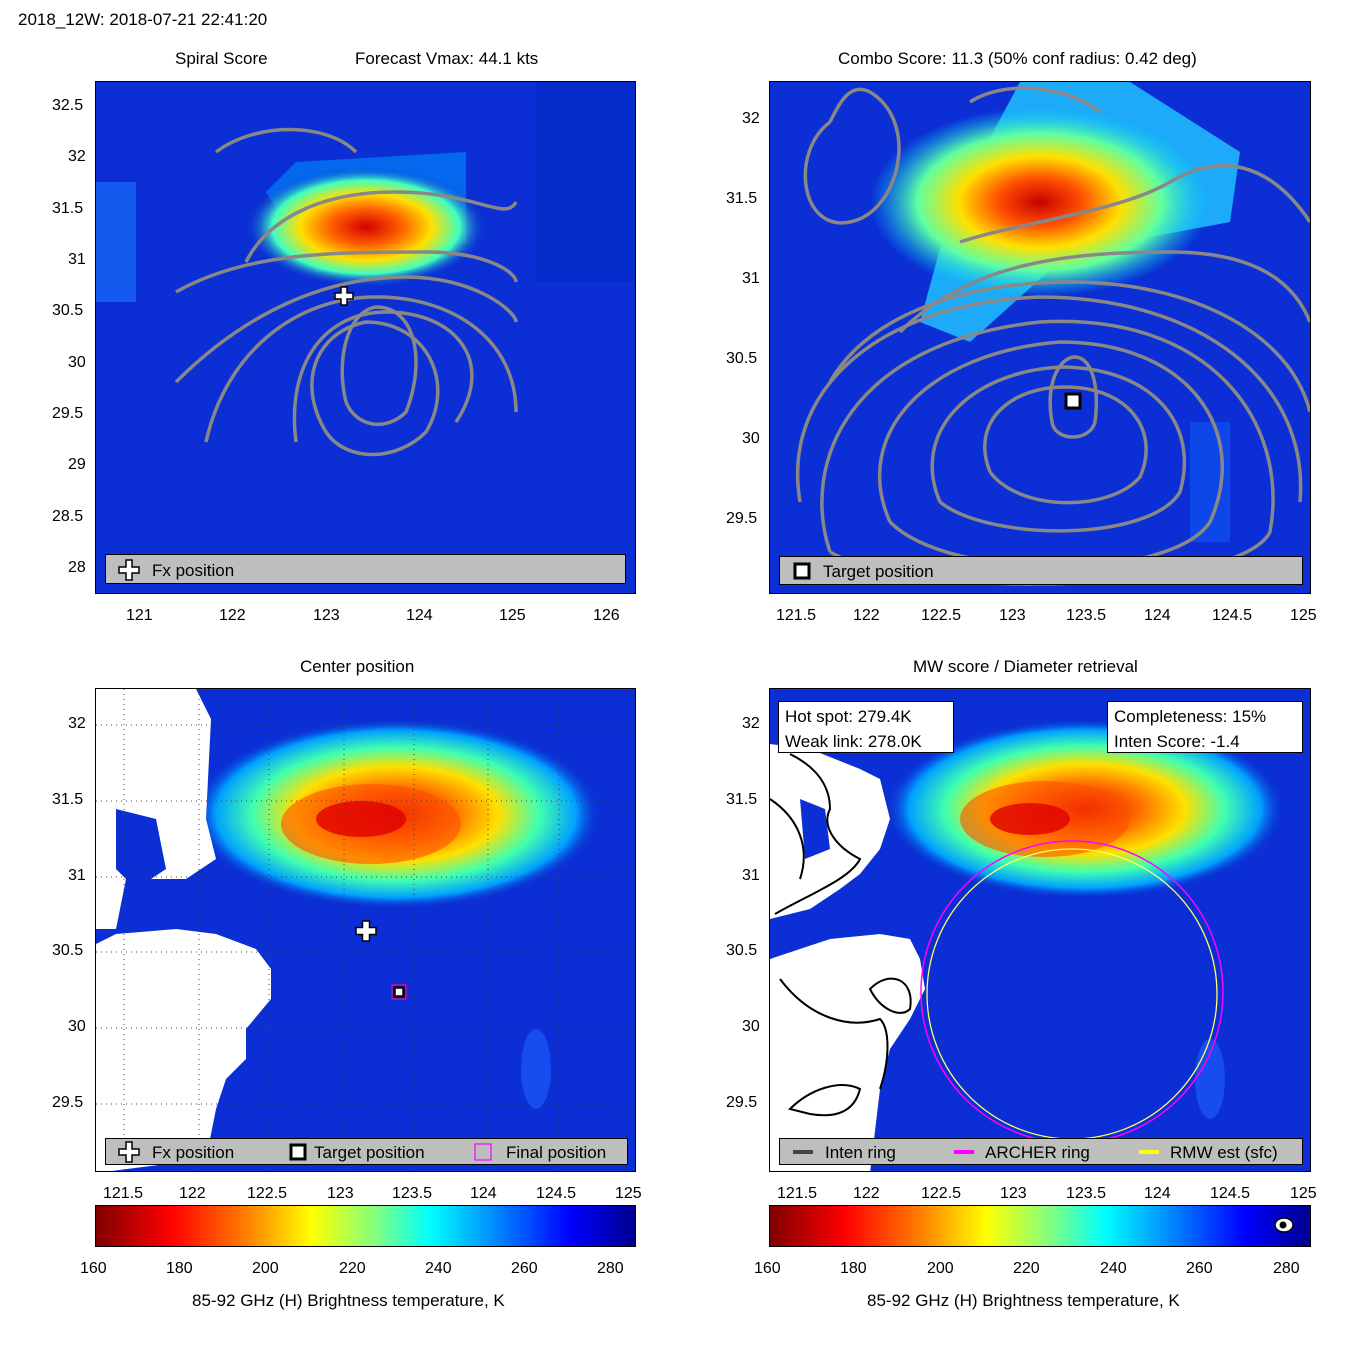  I want to click on inten-score-text: Inten Score: -1.4, so click(1177, 741).